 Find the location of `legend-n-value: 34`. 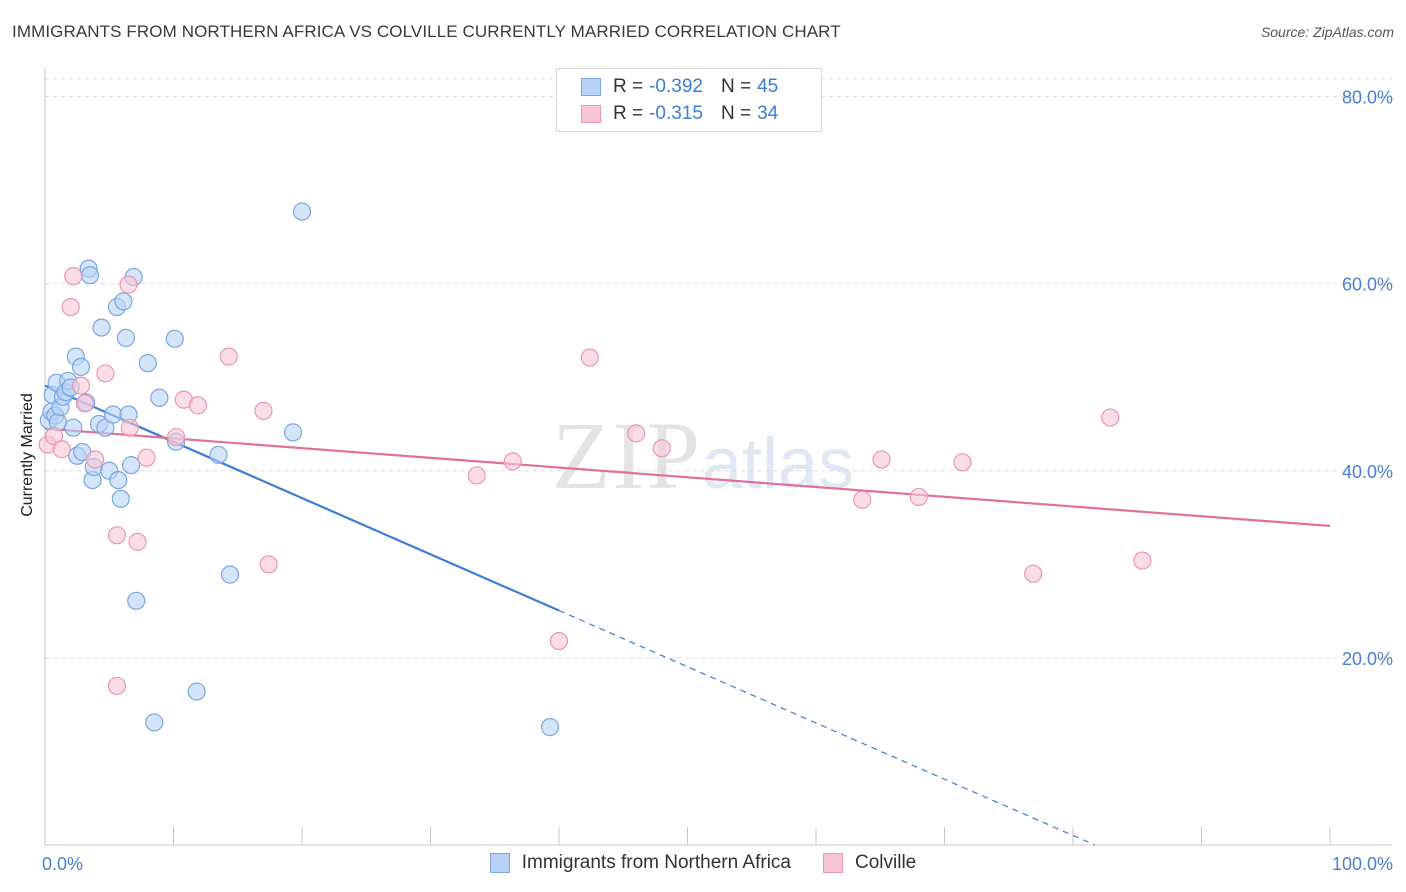

legend-n-value: 34 is located at coordinates (768, 113).